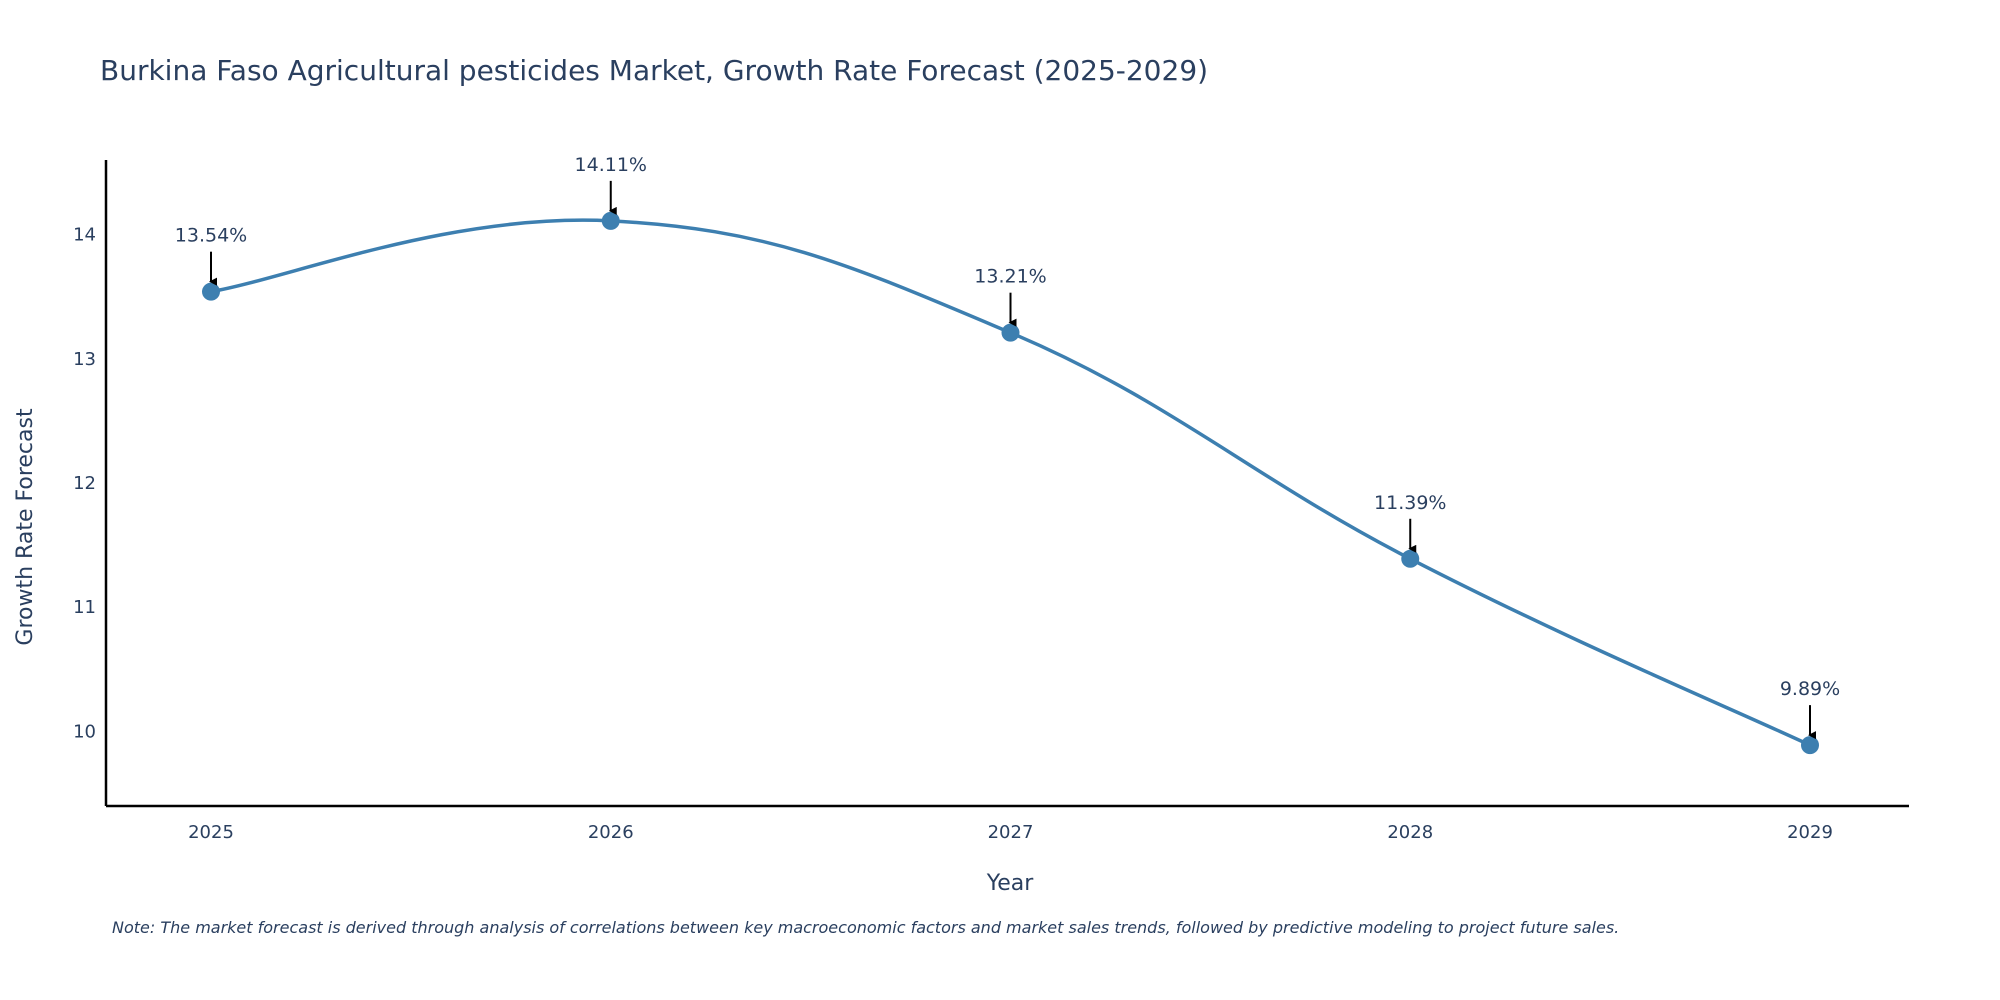 The image size is (2000, 1000). I want to click on y-tick-label: 12, so click(84, 483).